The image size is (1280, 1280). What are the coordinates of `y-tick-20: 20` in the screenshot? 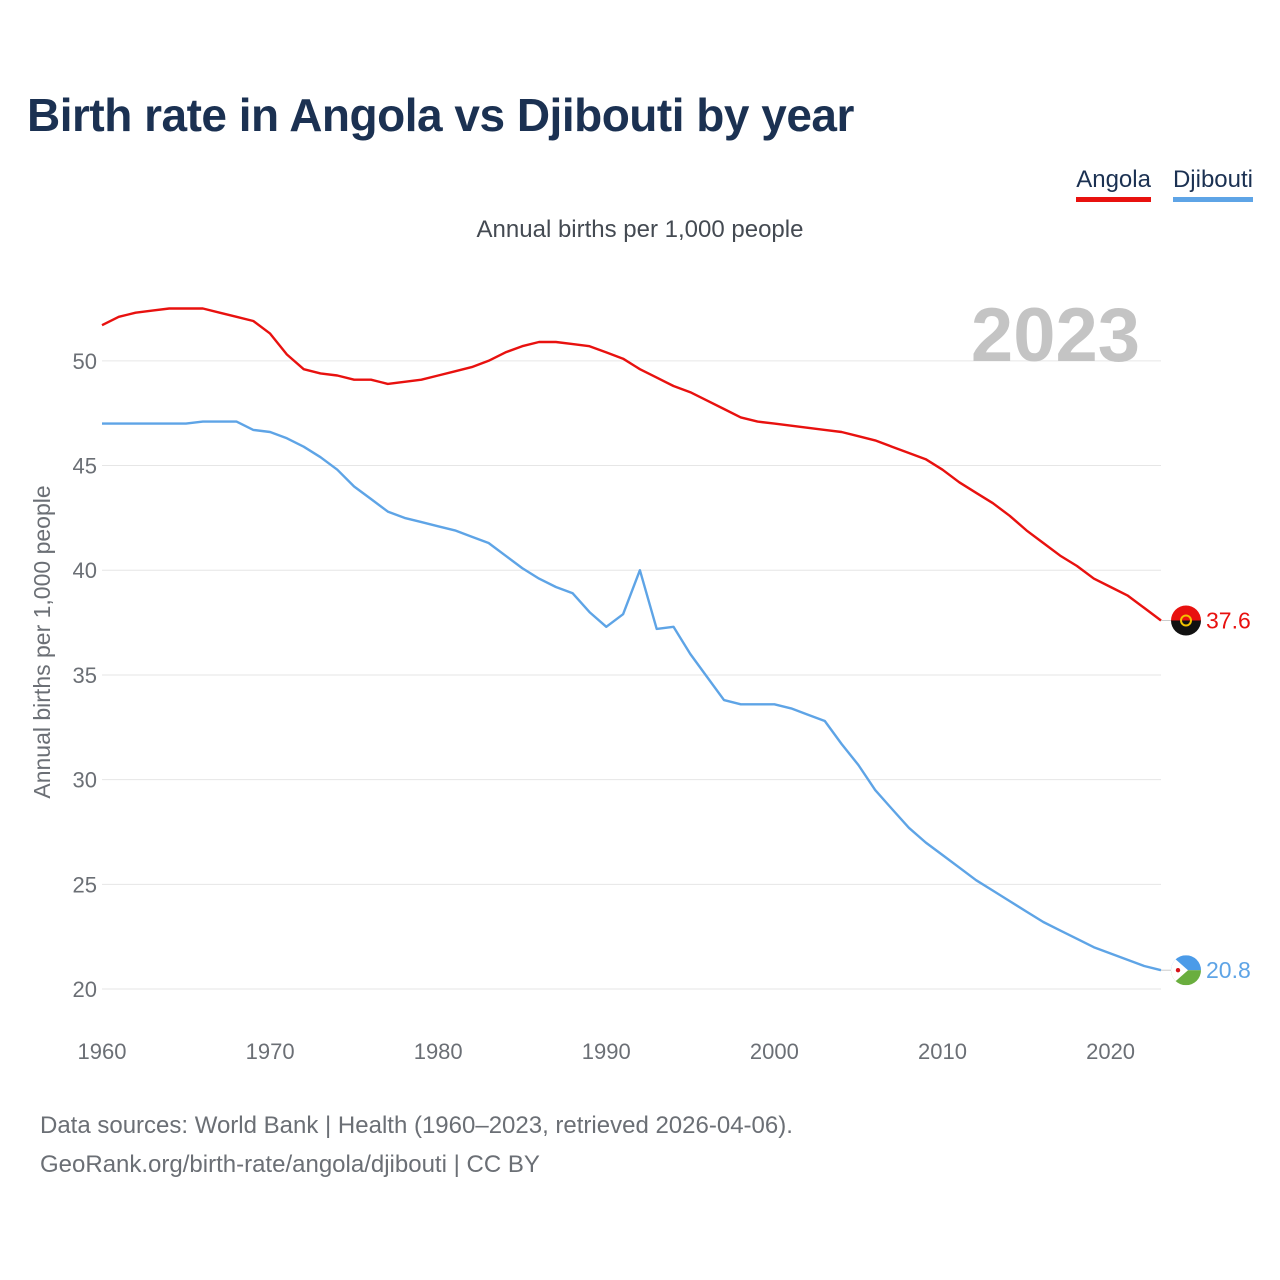 It's located at (85, 989).